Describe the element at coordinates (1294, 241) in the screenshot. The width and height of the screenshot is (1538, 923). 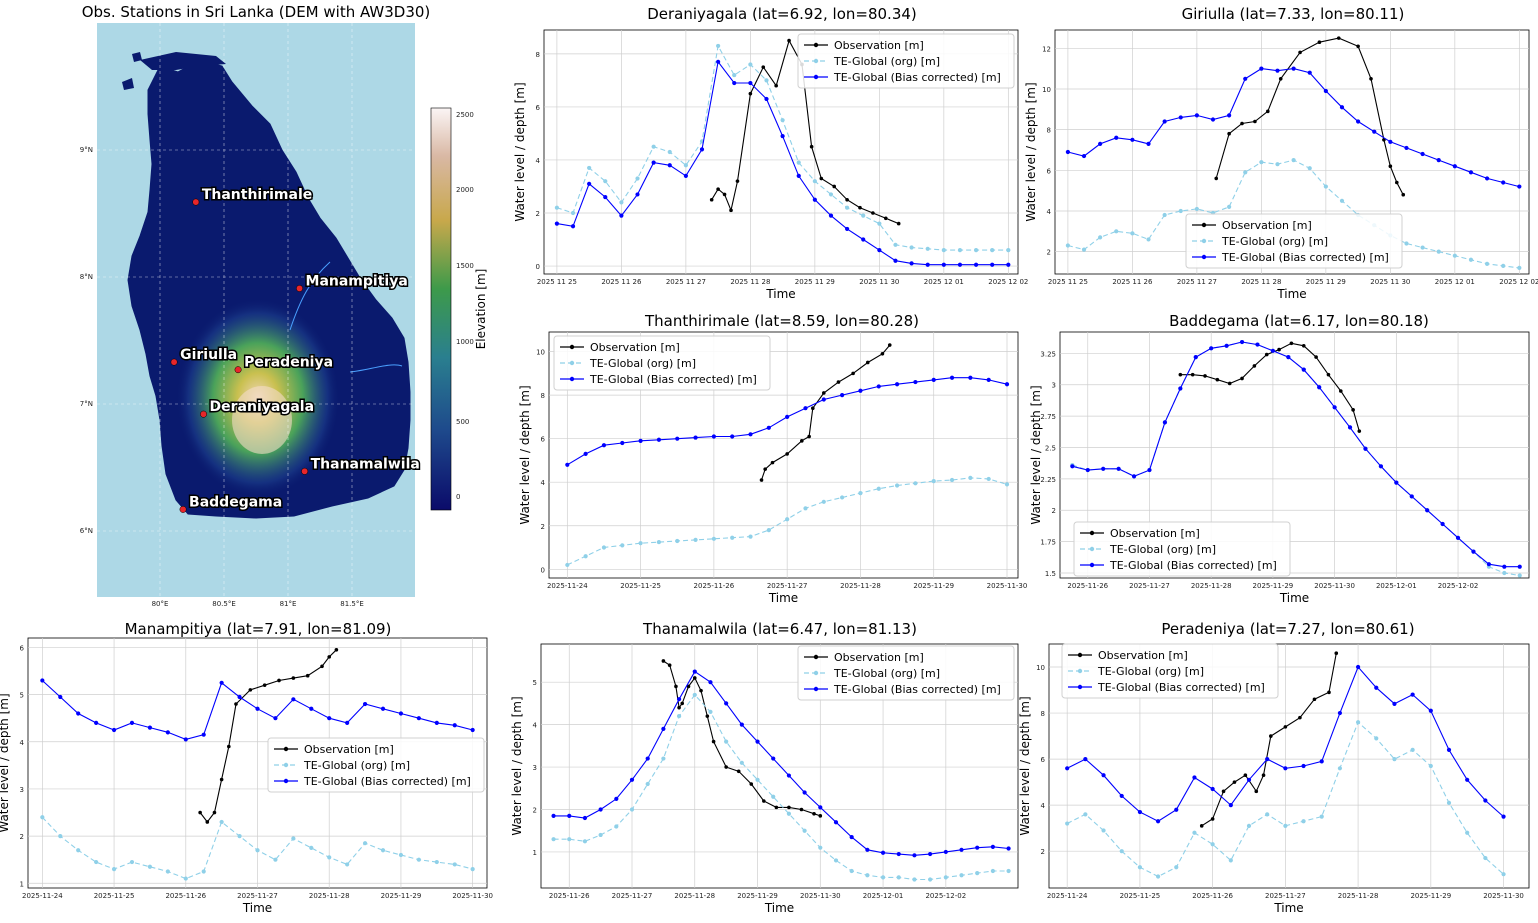
I see `legend-box` at that location.